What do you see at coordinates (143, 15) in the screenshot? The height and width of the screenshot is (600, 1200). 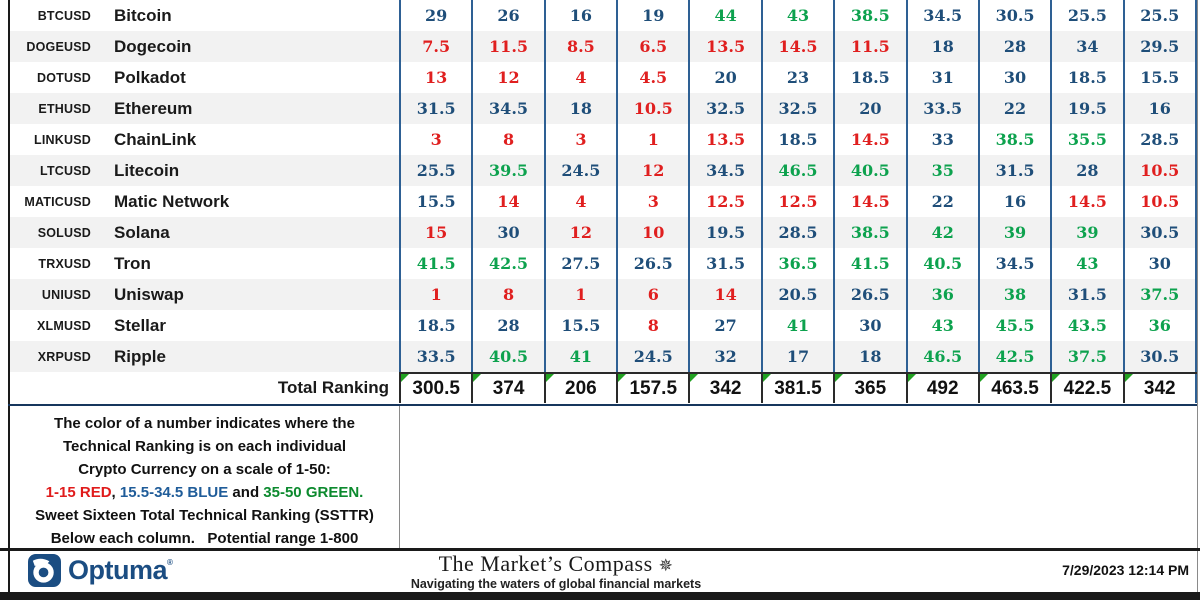 I see `coin-name: Bitcoin` at bounding box center [143, 15].